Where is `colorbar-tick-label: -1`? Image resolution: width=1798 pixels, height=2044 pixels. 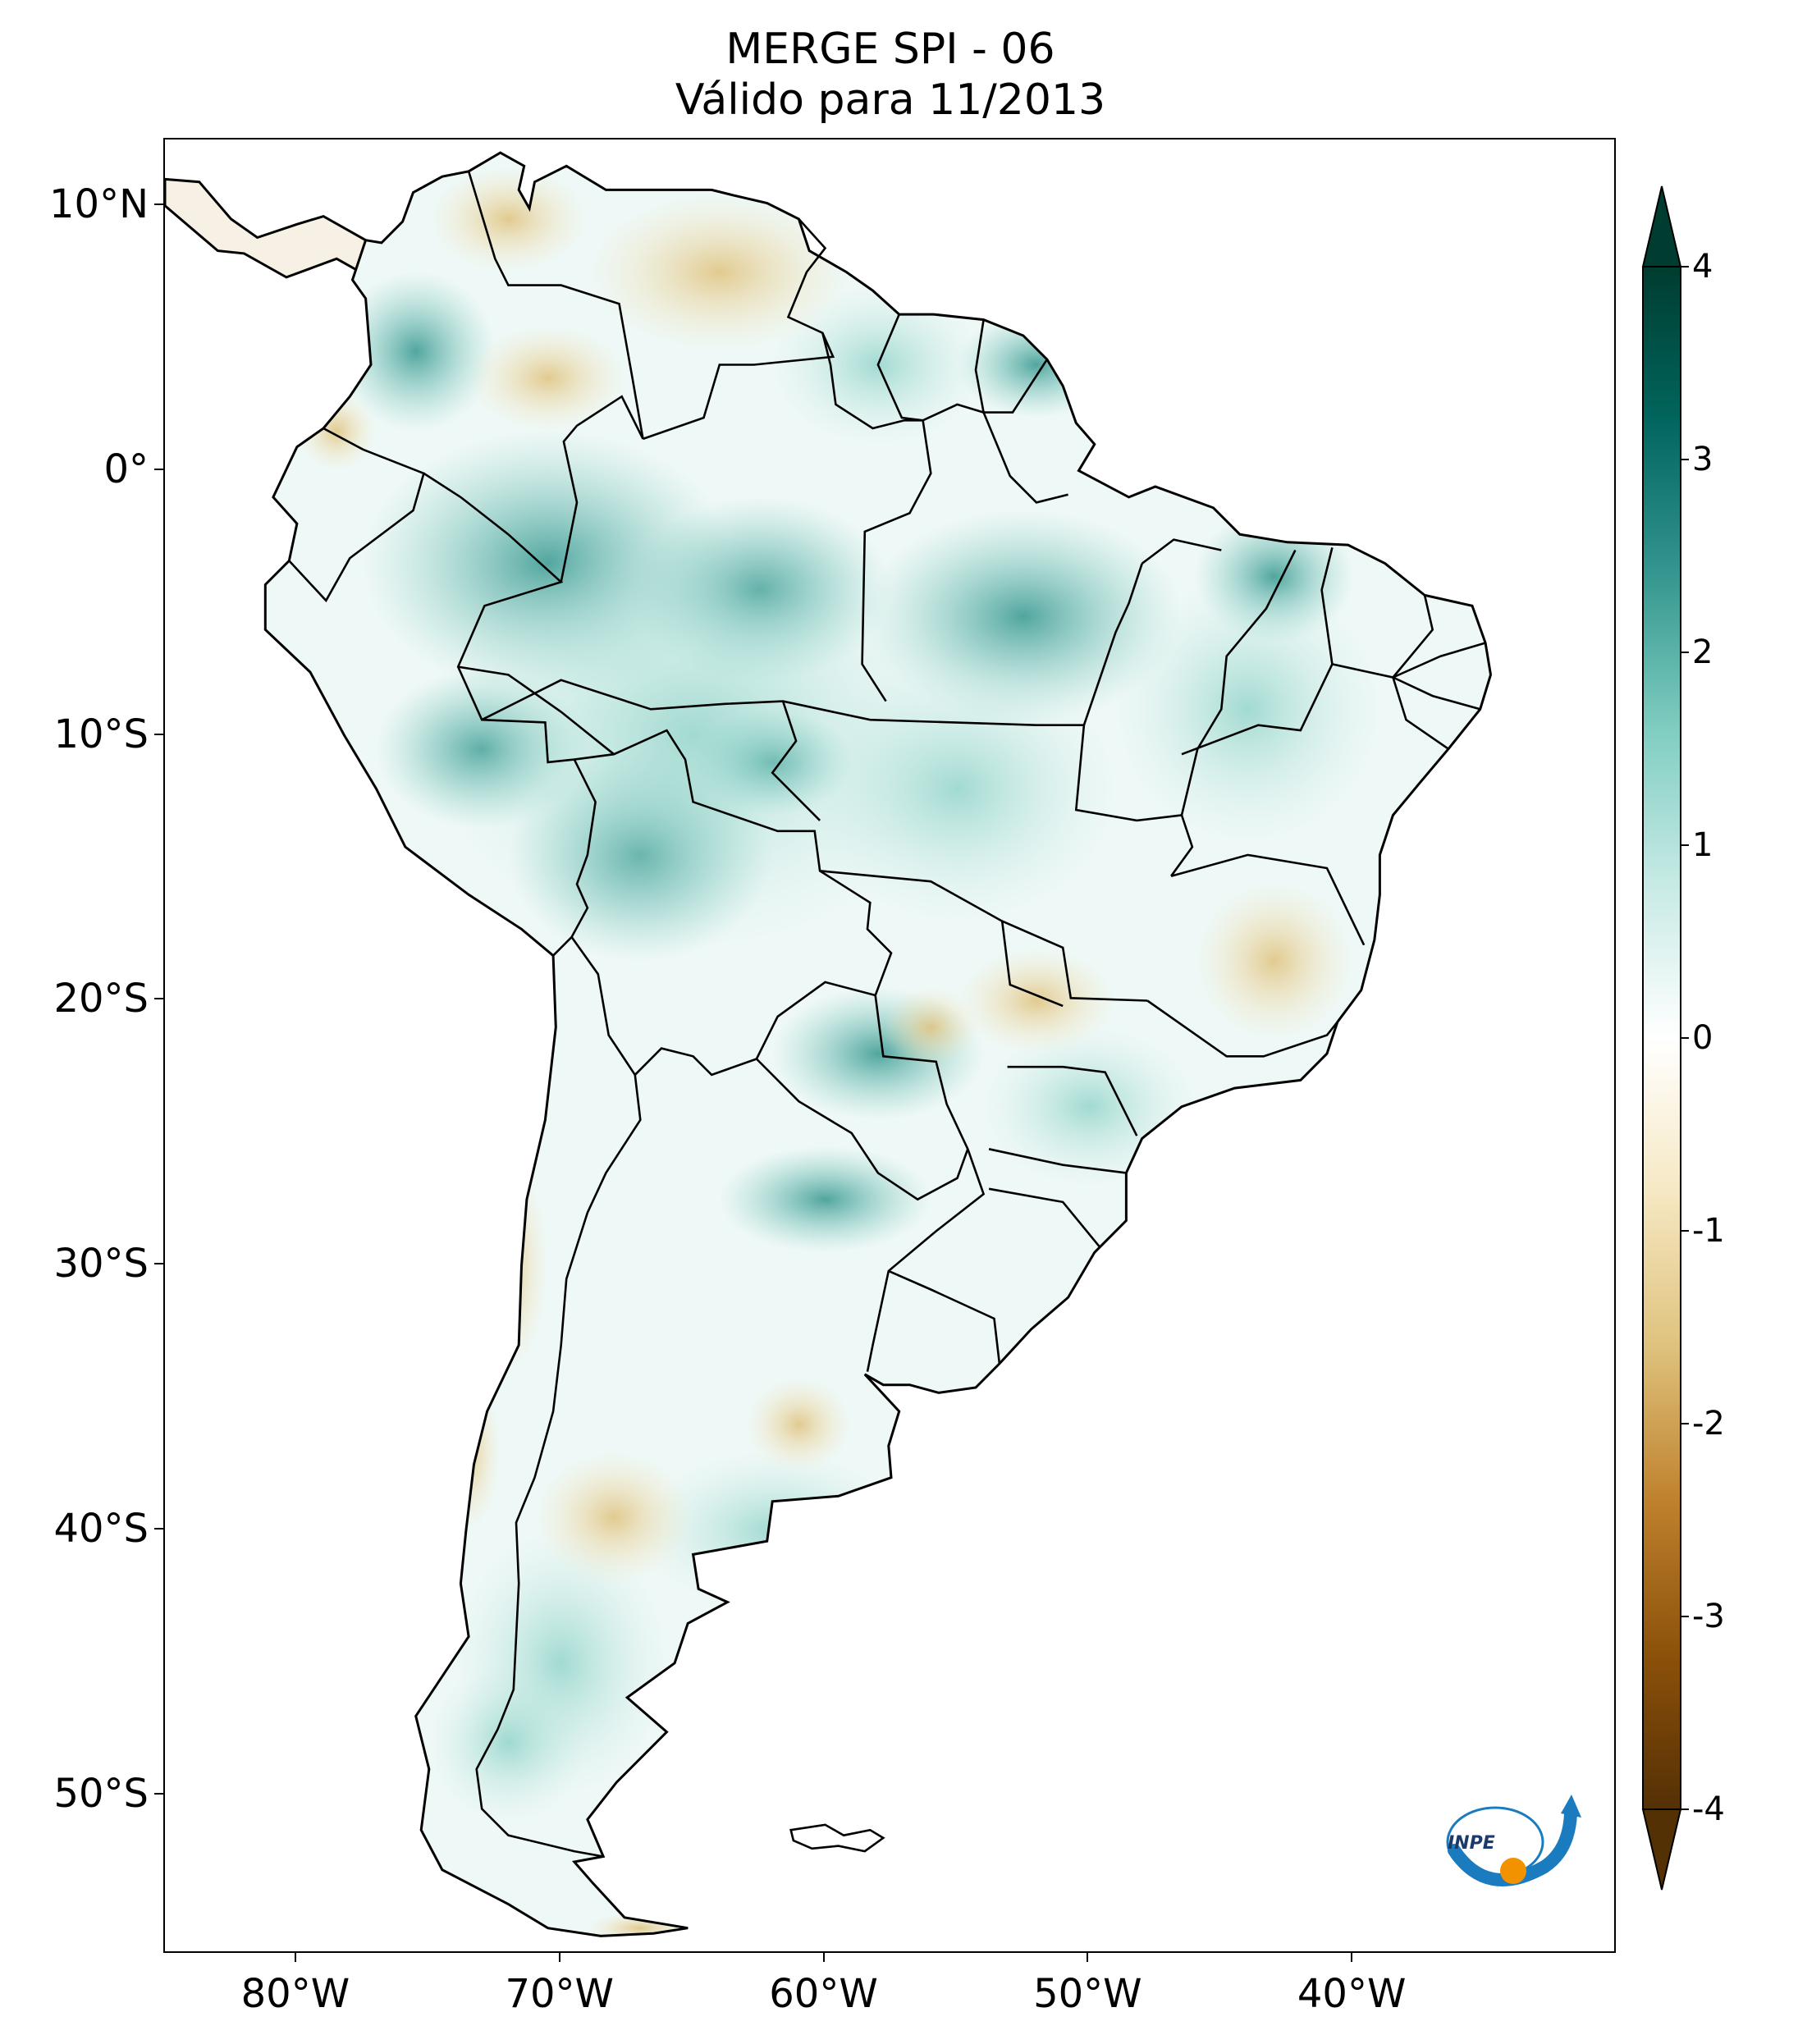
colorbar-tick-label: -1 is located at coordinates (1708, 1231).